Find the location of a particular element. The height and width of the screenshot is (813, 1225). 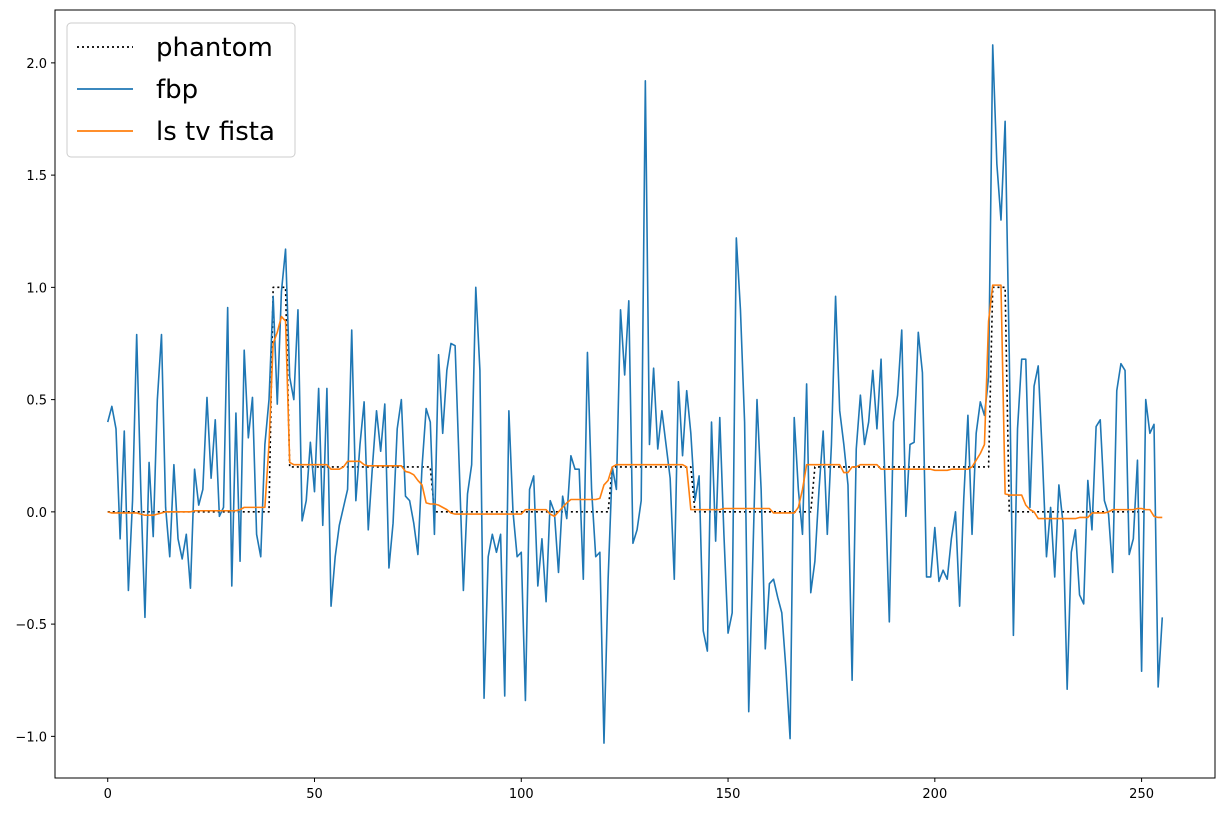

x-tick-label: 0 is located at coordinates (108, 794).